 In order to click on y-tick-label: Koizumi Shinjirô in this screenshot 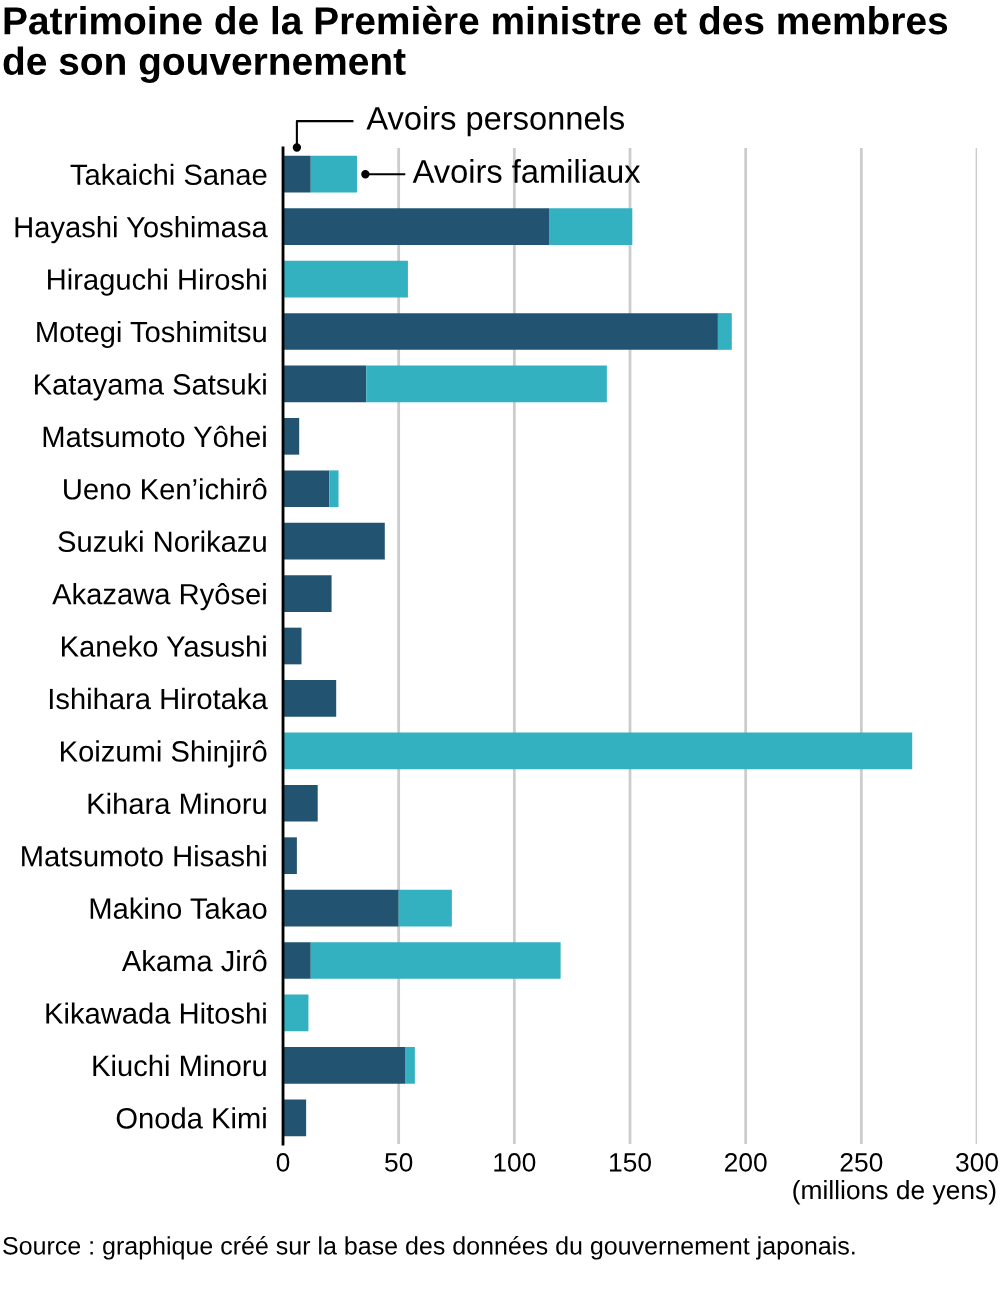, I will do `click(164, 754)`.